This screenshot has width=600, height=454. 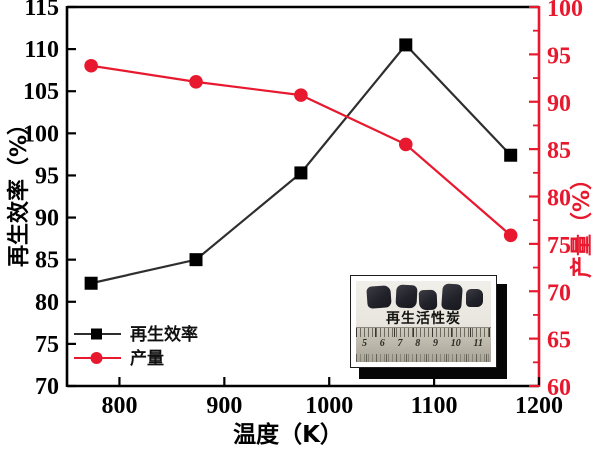 I want to click on legend-label: 再生效率, so click(x=164, y=334).